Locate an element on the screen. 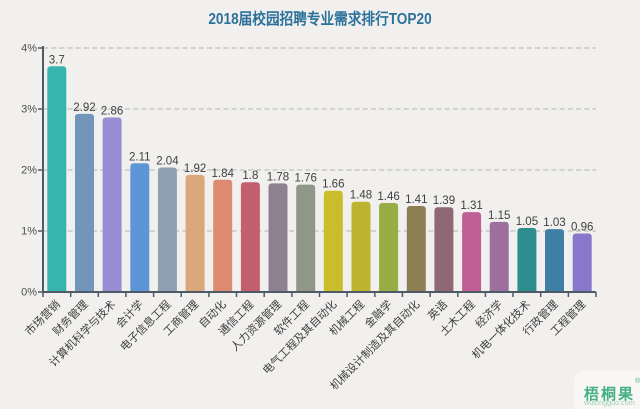 The height and width of the screenshot is (409, 640). svg-text: 1.03 is located at coordinates (554, 223).